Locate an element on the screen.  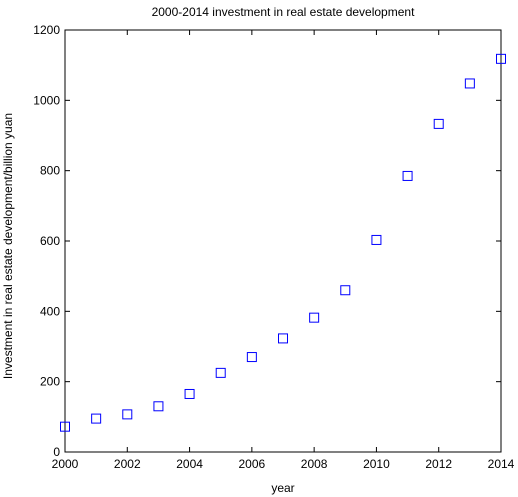
x-tick-label: 2008 is located at coordinates (314, 464).